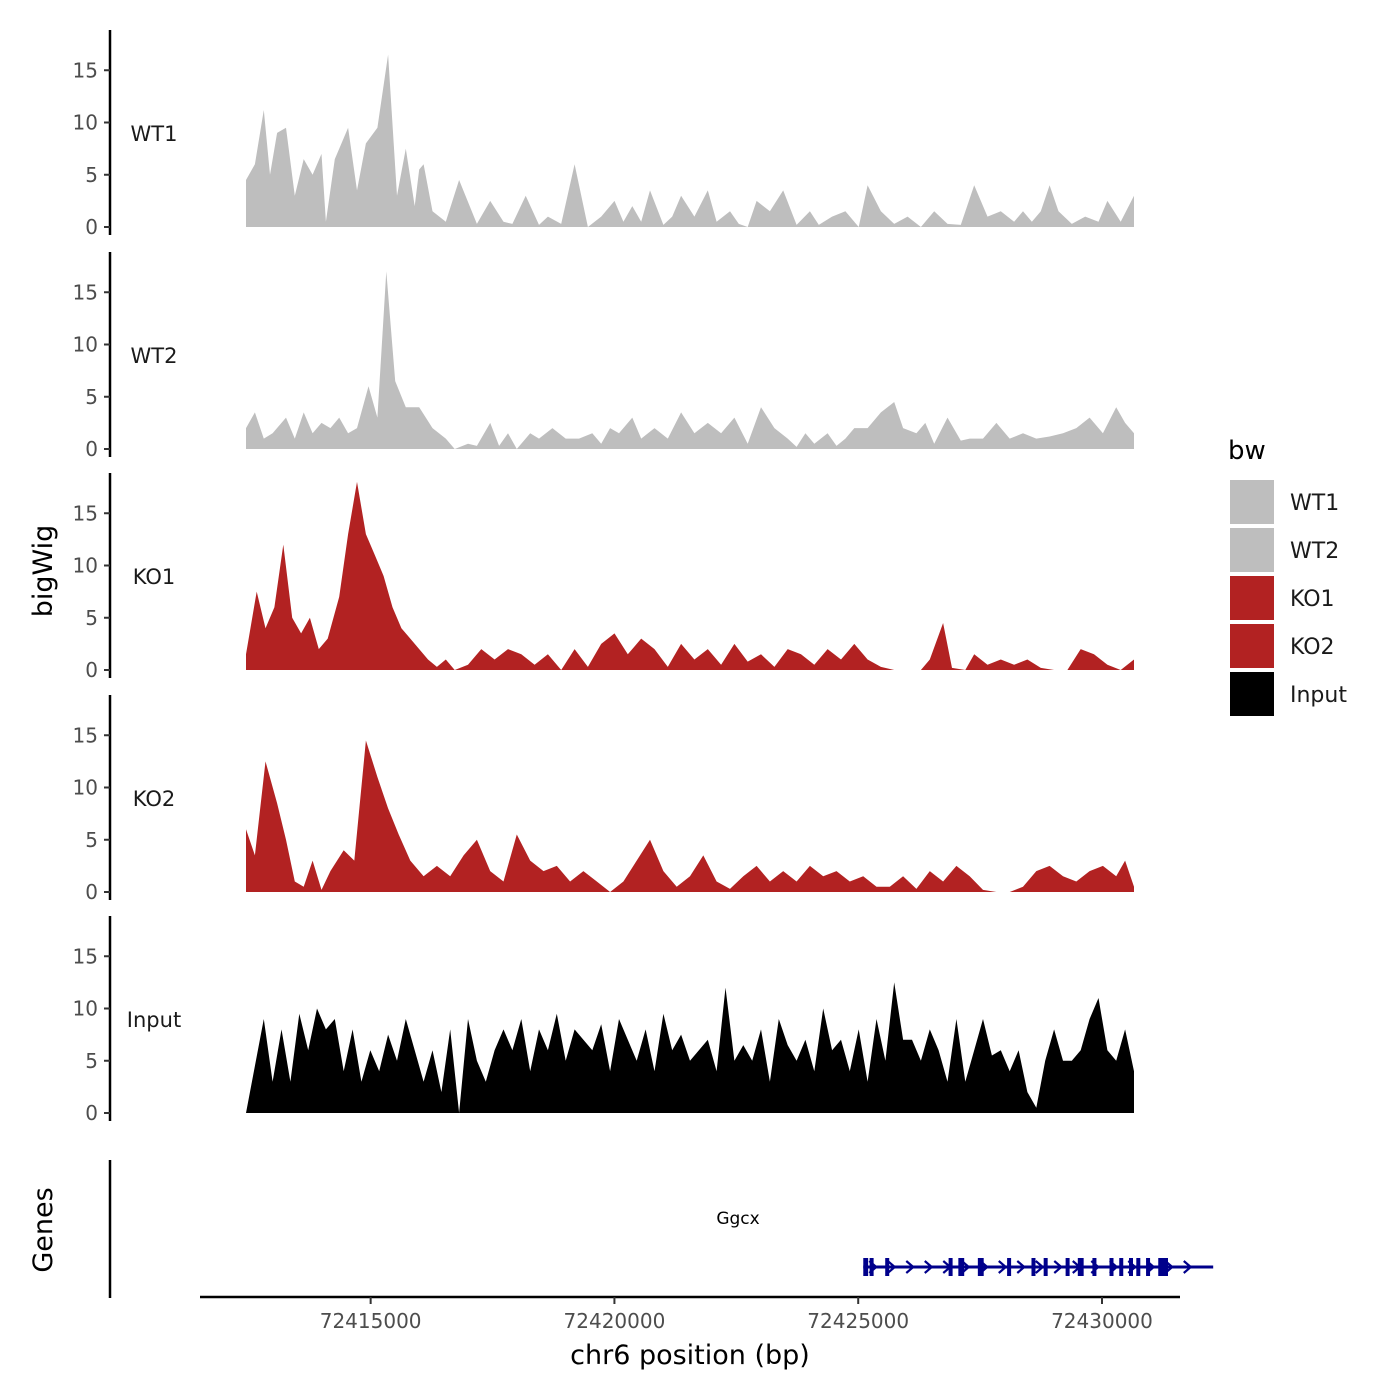  I want to click on legend-label: WT2, so click(1314, 551).